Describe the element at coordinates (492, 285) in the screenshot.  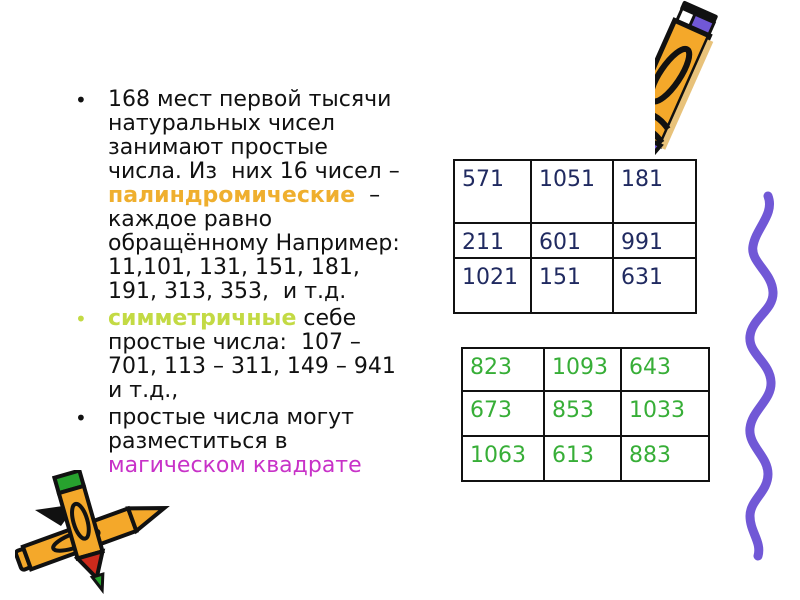
I see `table-cell: 1021` at that location.